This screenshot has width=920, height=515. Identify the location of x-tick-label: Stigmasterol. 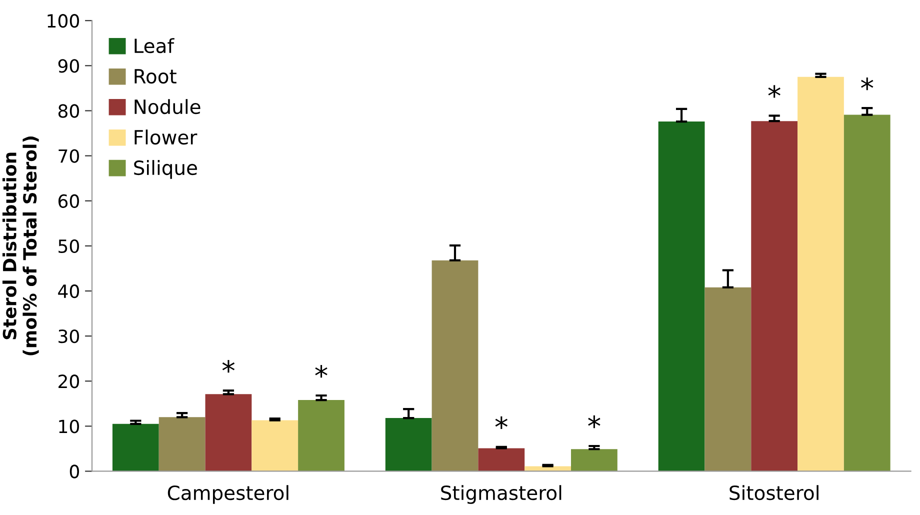
(501, 494).